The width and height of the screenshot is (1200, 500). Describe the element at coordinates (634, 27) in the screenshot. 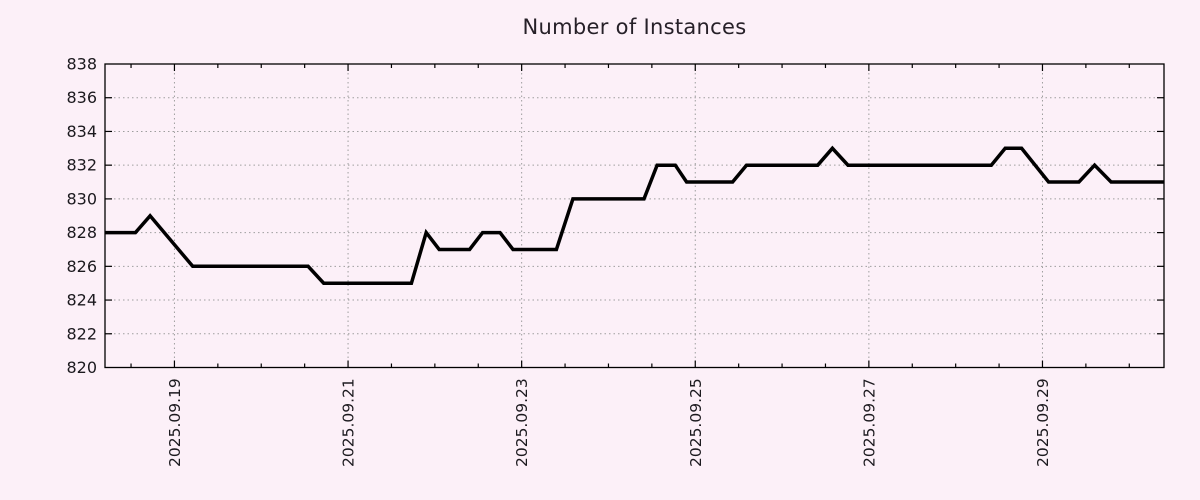

I see `chart-title: Number of Instances` at that location.